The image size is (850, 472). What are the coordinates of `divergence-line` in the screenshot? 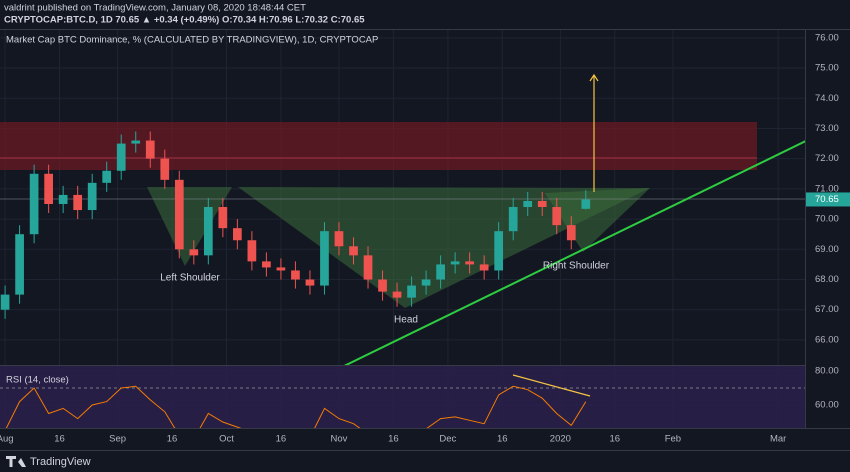 It's located at (551, 385).